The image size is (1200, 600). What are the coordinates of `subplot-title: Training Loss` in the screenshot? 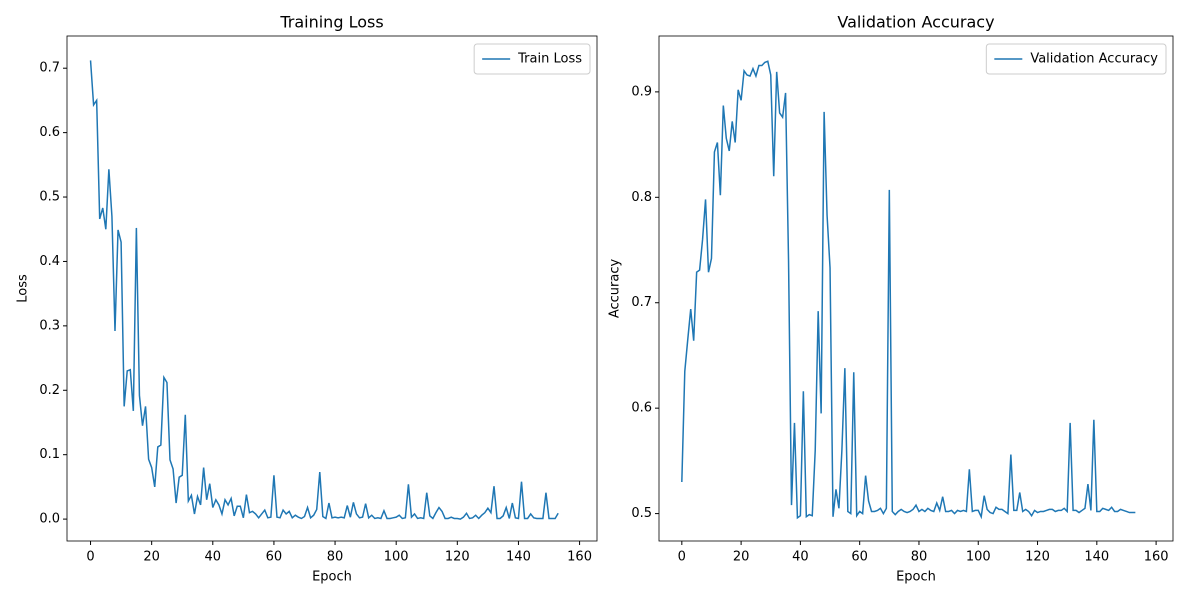 It's located at (331, 22).